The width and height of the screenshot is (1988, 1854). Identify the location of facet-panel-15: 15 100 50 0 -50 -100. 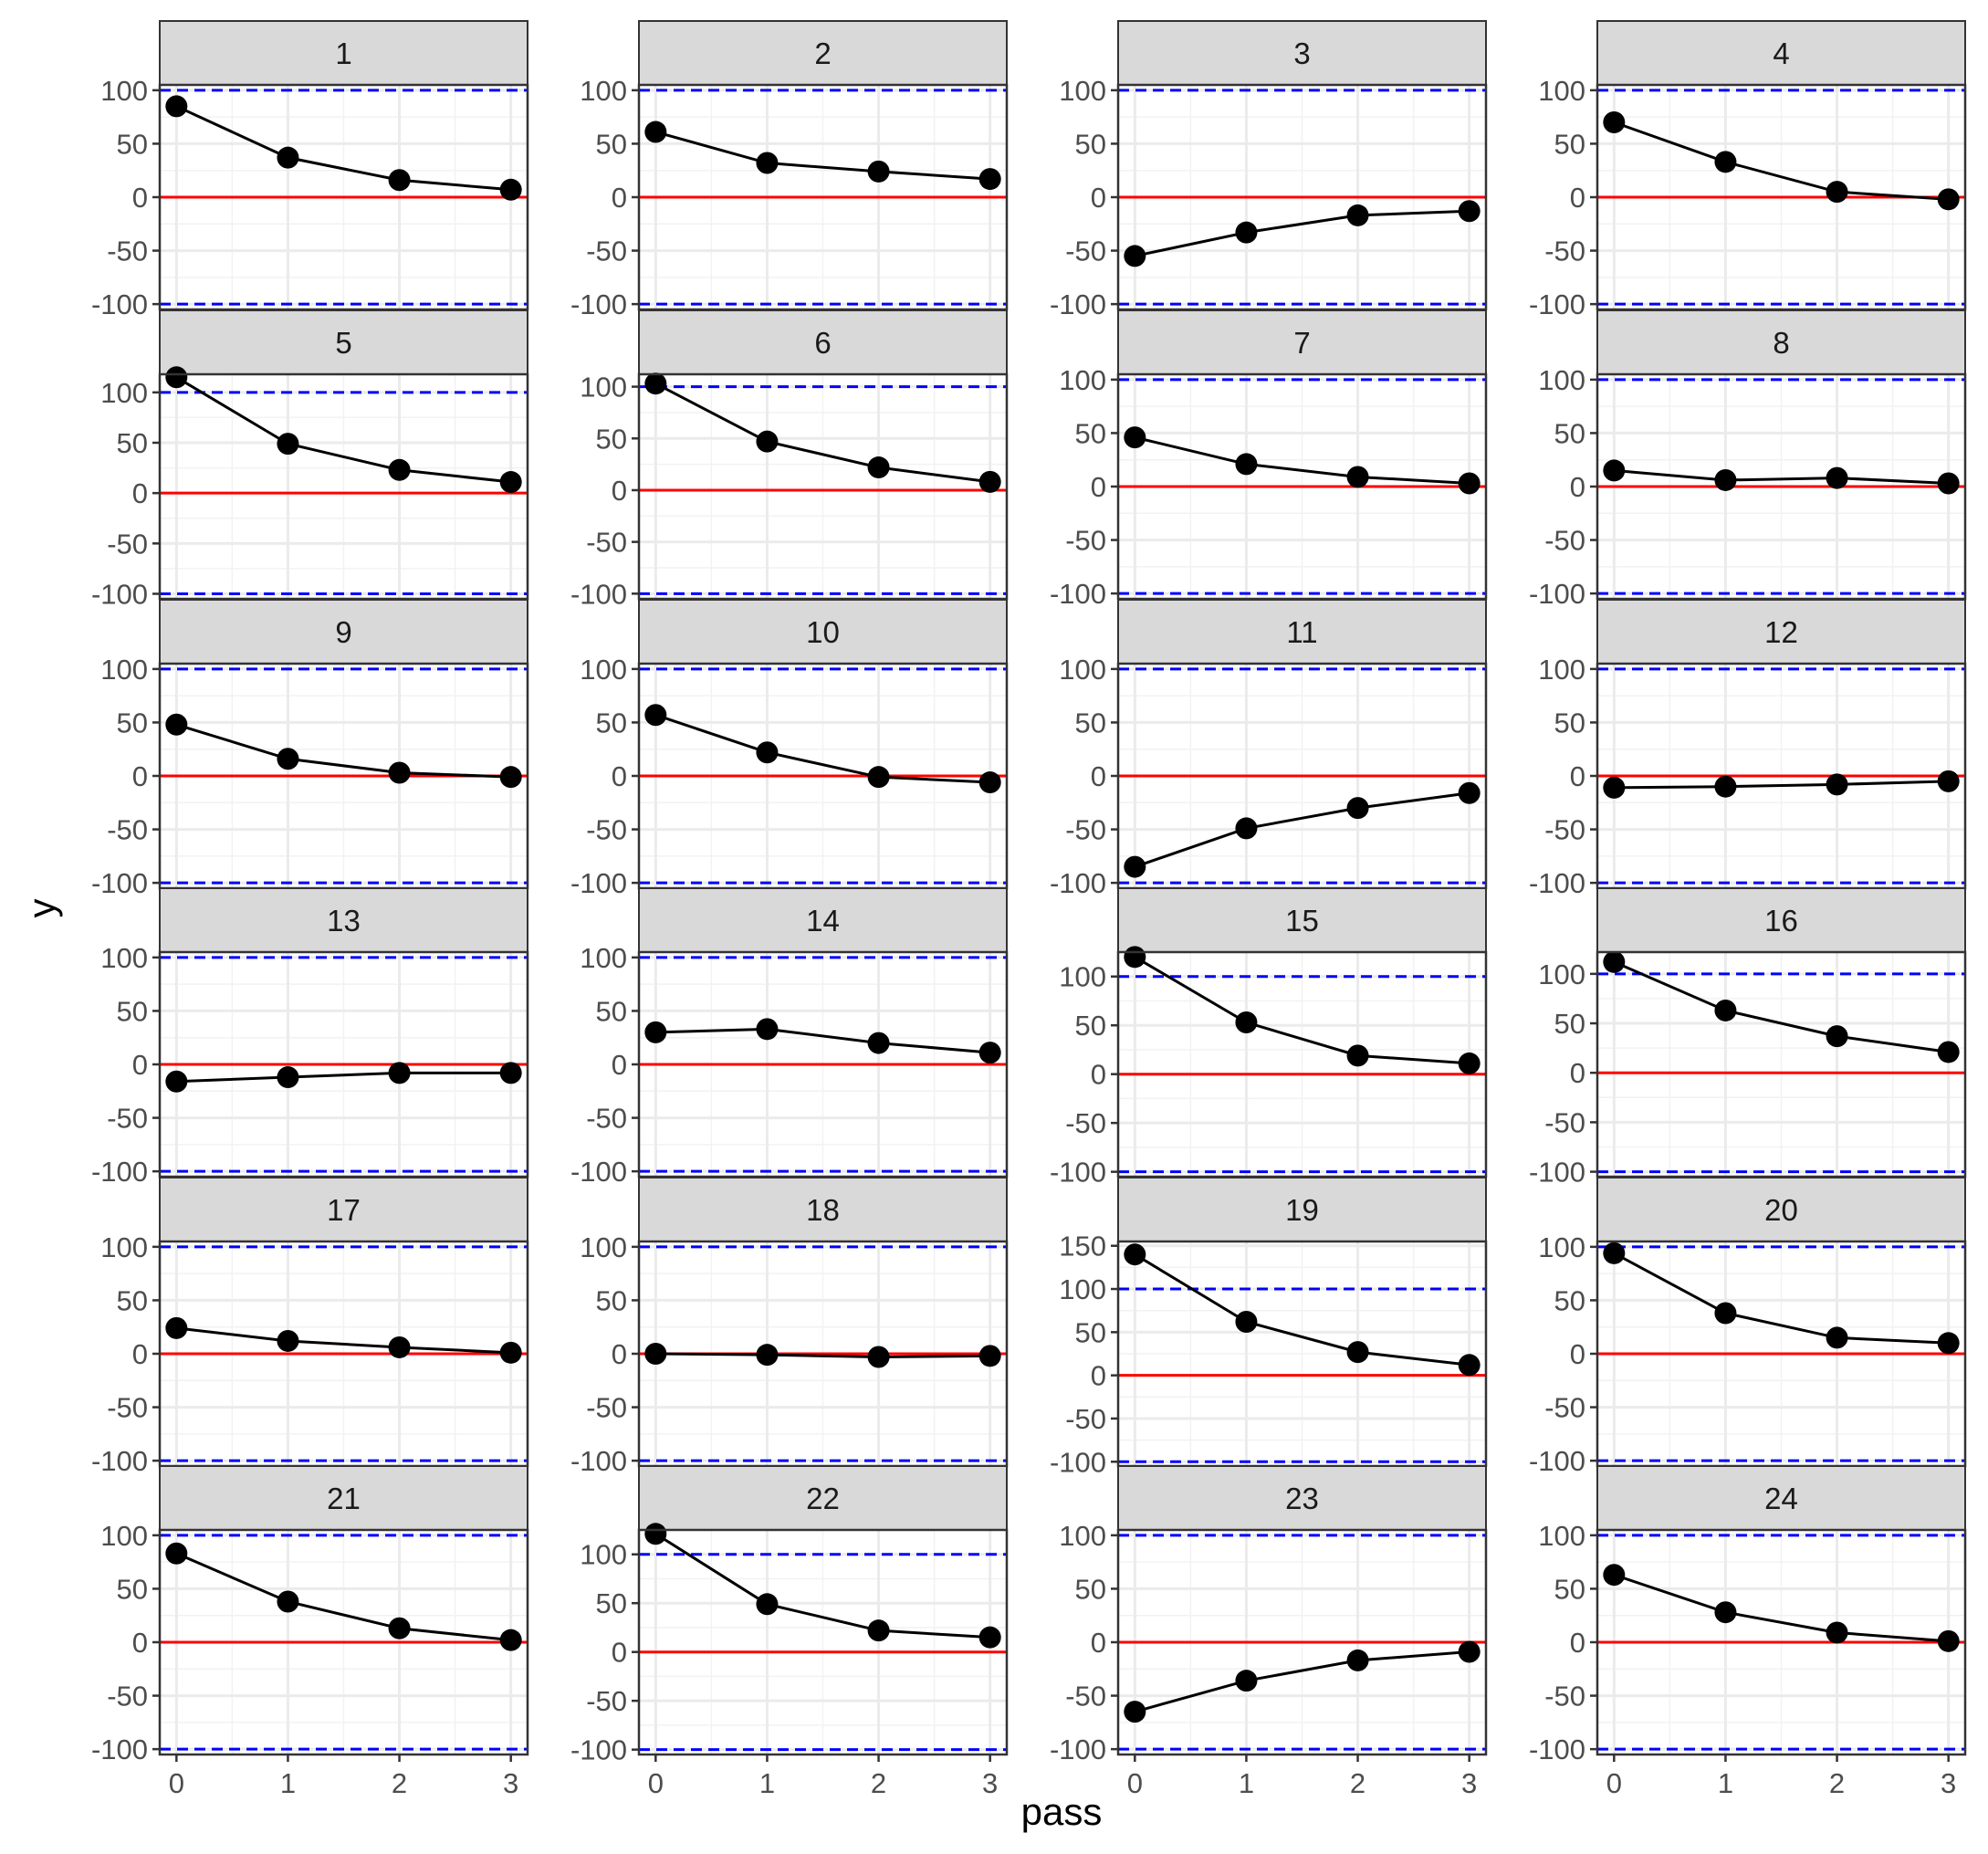
(1269, 1038).